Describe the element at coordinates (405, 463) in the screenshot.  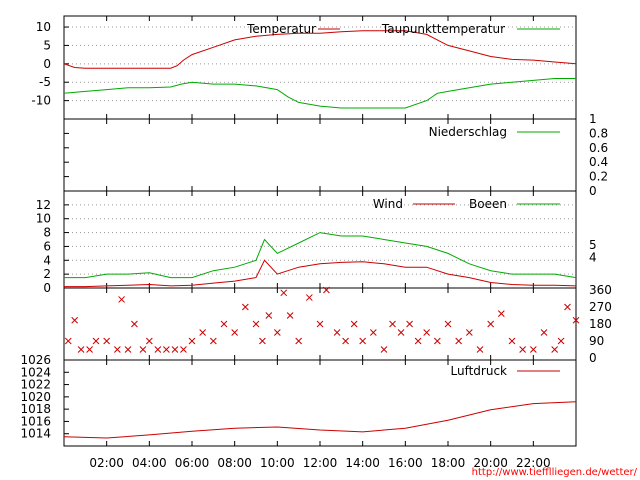
I see `x-tick-label: 16:00` at that location.